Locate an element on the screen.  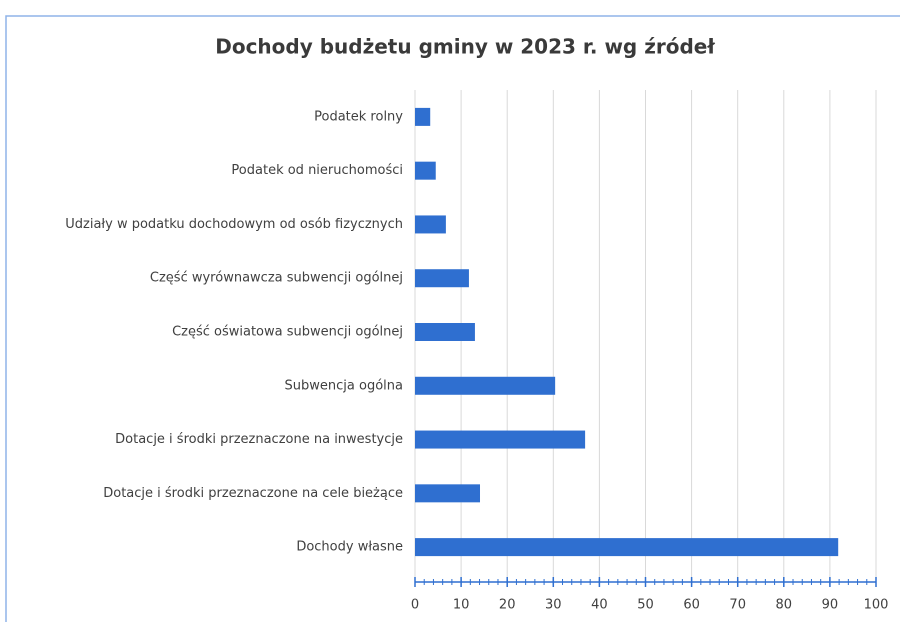
y-tick-label: Podatek rolny is located at coordinates (358, 116).